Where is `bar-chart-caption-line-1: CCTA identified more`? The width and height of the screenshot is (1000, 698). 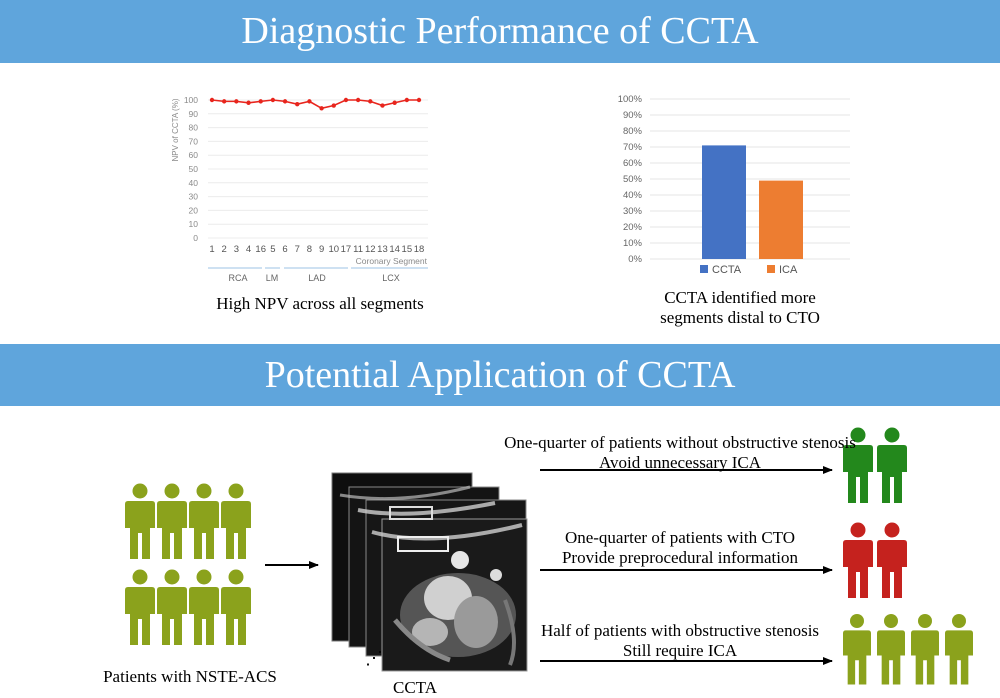
bar-chart-caption-line-1: CCTA identified more is located at coordinates (740, 297).